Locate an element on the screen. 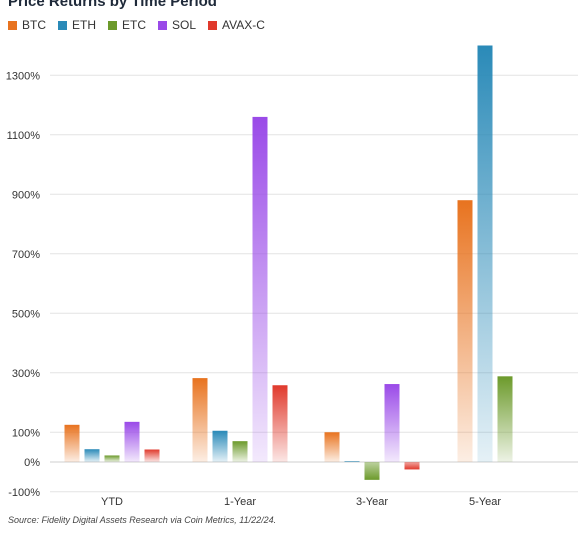  bar-avax-c-ytd is located at coordinates (152, 455).